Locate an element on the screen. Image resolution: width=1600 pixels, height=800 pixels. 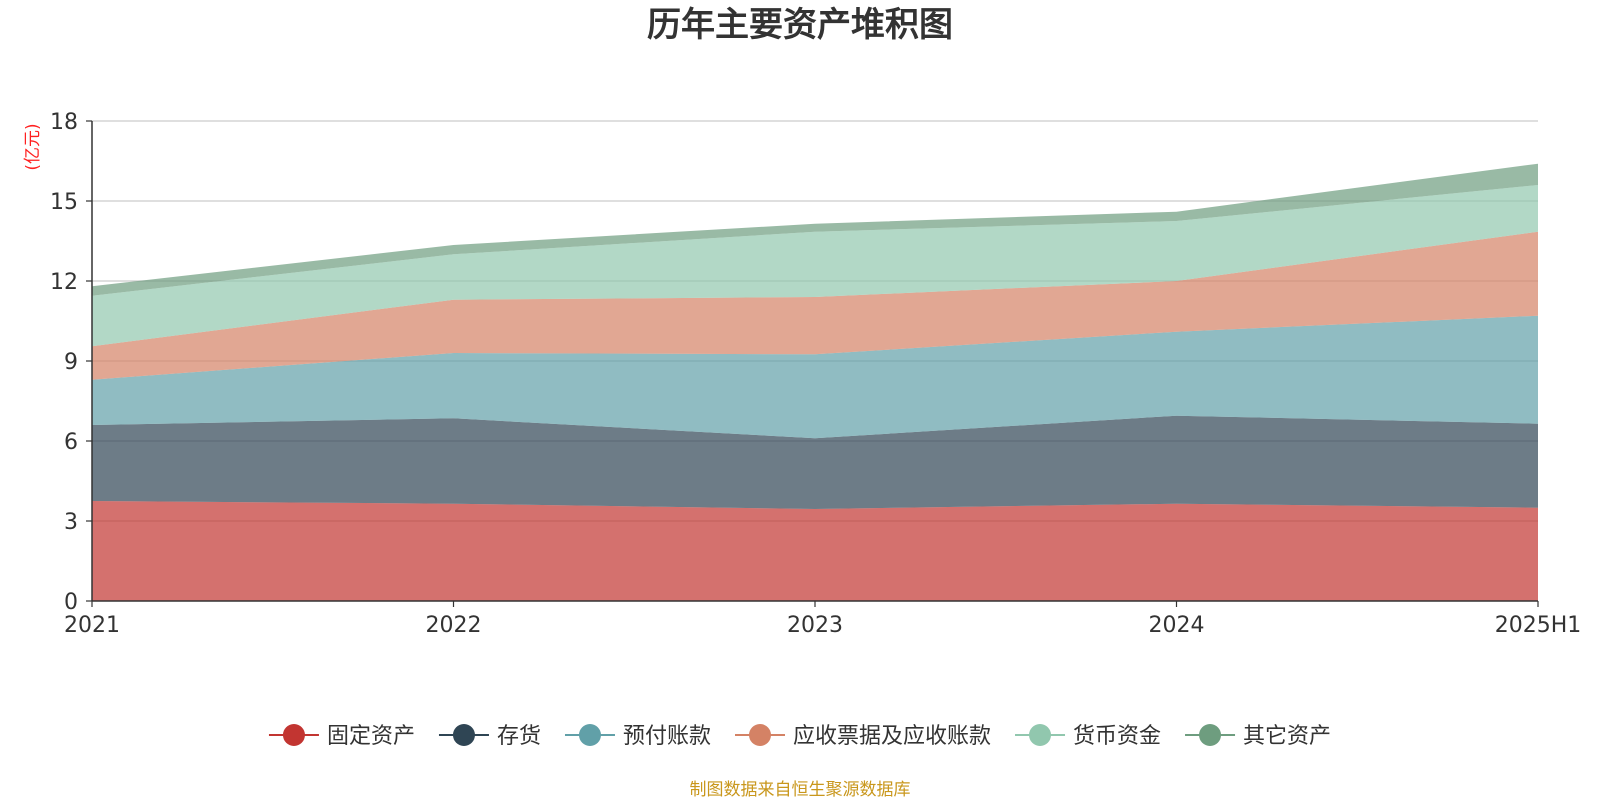
x-tick-label: 2022 is located at coordinates (454, 625).